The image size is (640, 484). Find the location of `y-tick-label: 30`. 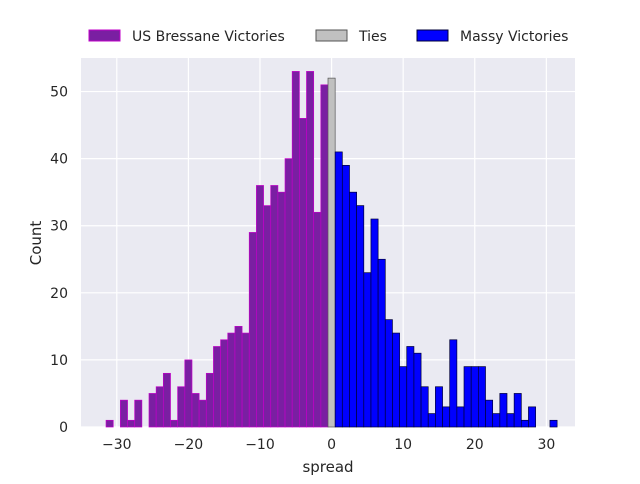

y-tick-label: 30 is located at coordinates (59, 227).